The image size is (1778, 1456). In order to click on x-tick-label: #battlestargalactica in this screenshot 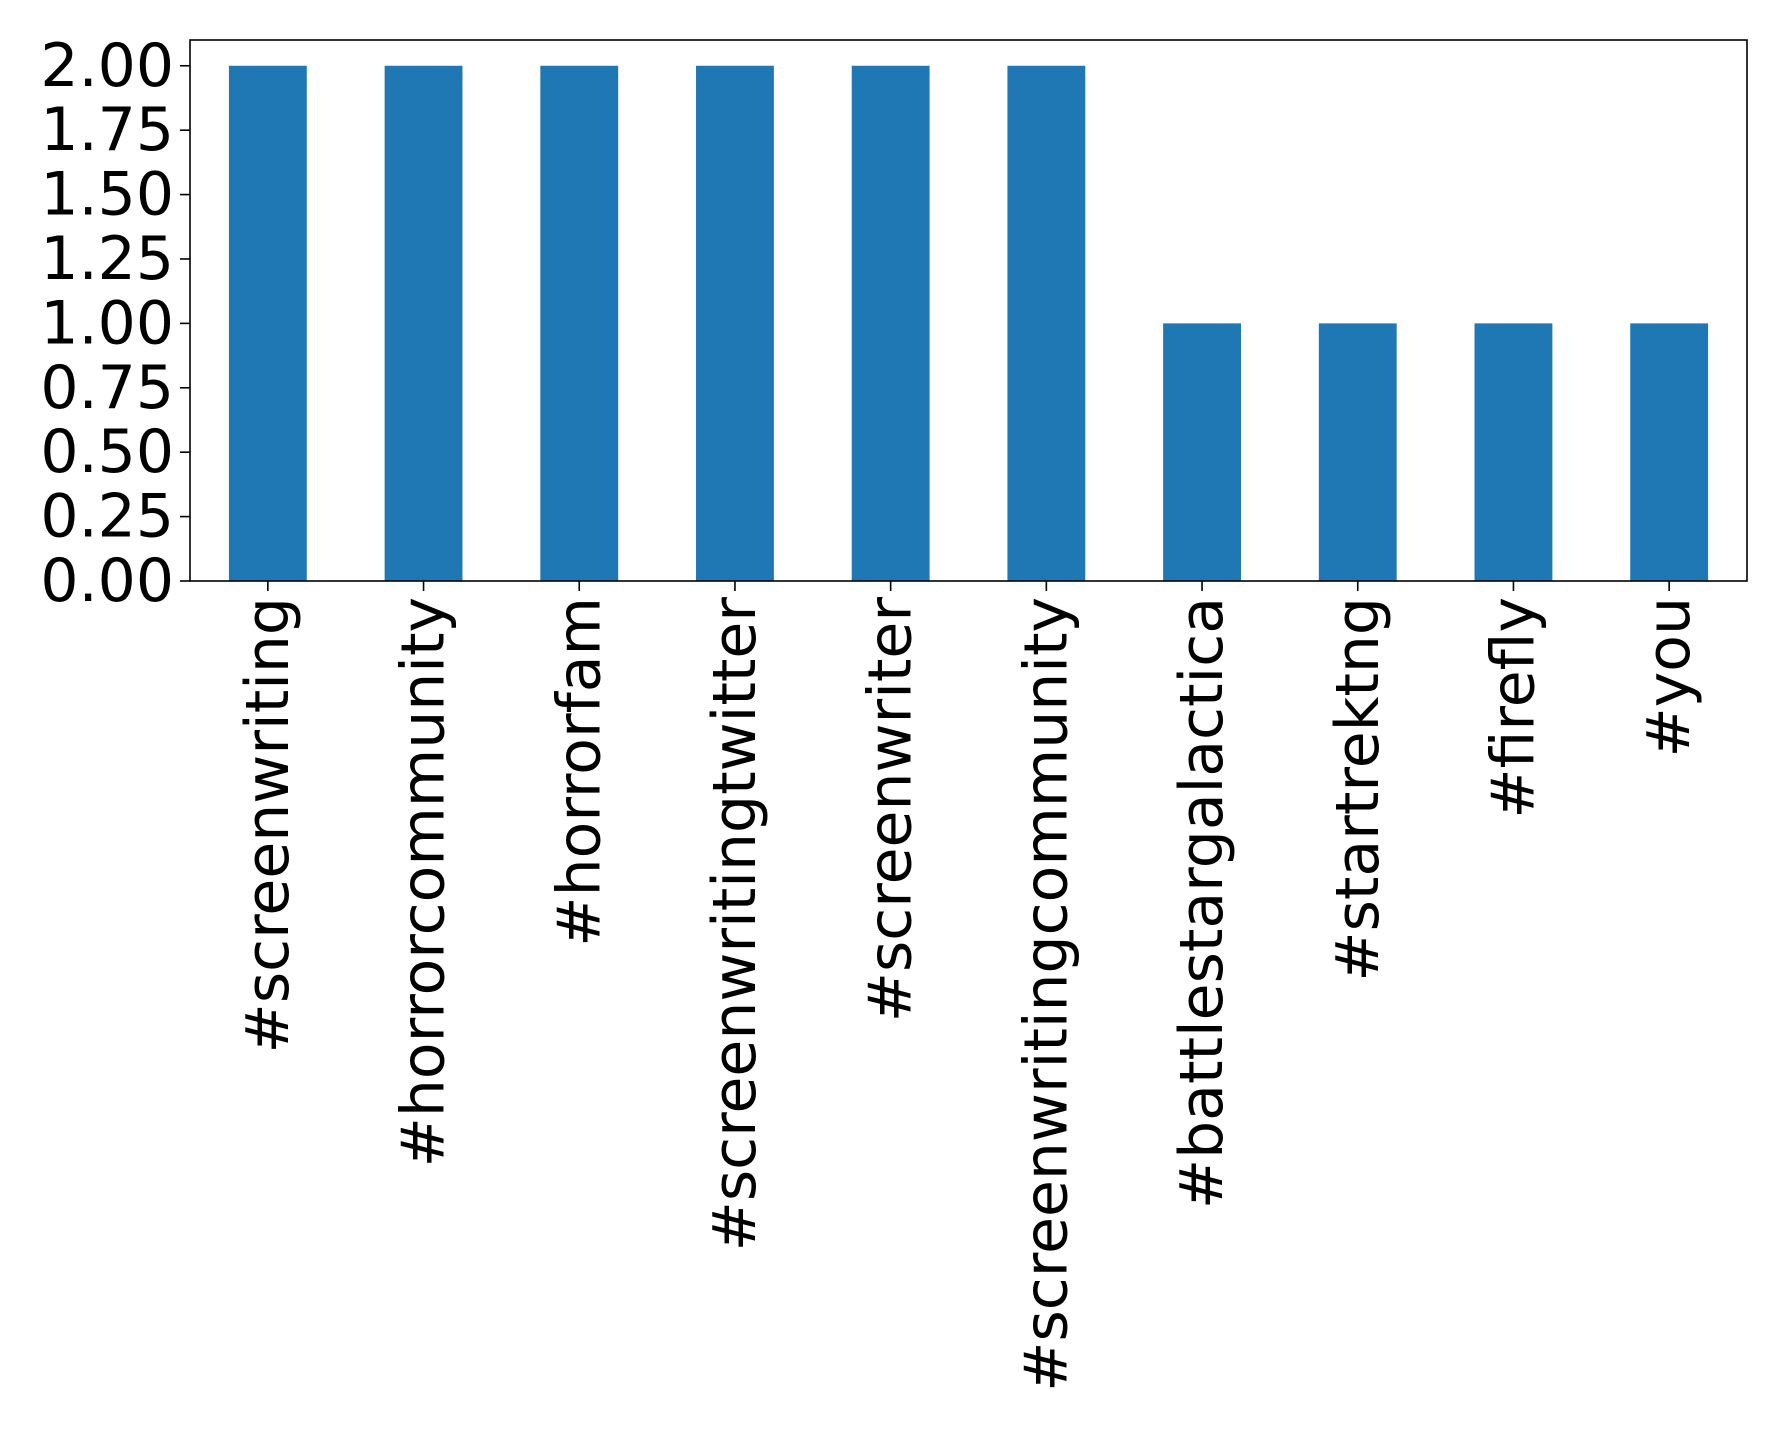, I will do `click(1202, 903)`.